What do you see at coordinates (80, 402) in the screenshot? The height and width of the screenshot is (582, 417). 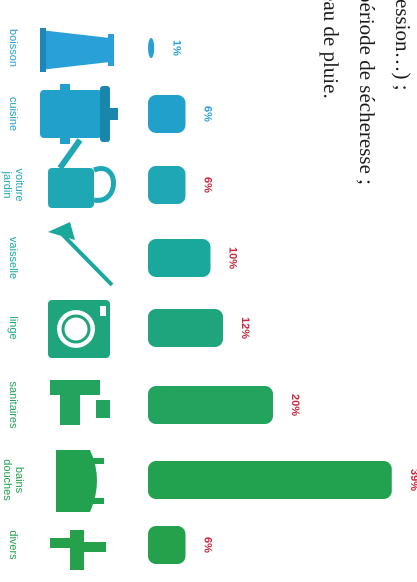 I see `toilet-icon` at bounding box center [80, 402].